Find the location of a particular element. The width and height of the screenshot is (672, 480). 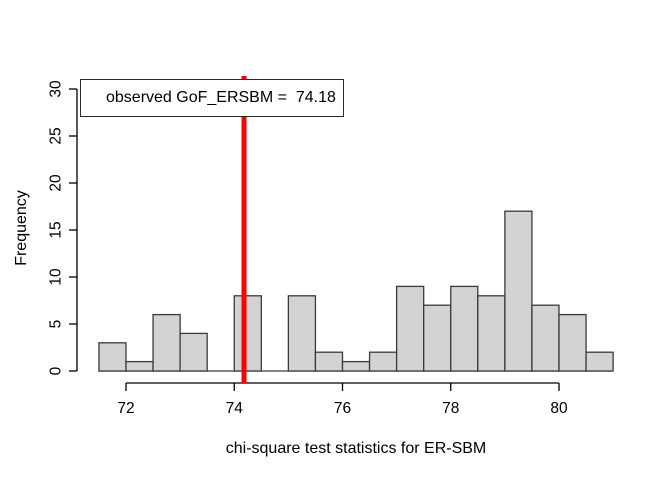

legend-label: observed GoF_ERSBM = 74.18 is located at coordinates (221, 97).